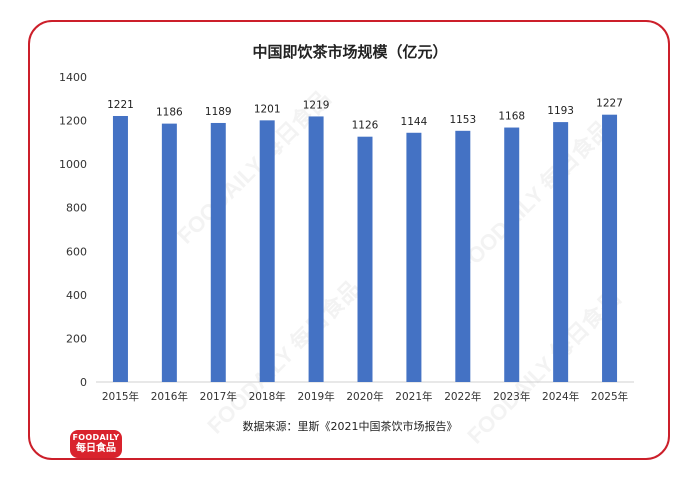  What do you see at coordinates (76, 338) in the screenshot?
I see `y-tick-label: 200` at bounding box center [76, 338].